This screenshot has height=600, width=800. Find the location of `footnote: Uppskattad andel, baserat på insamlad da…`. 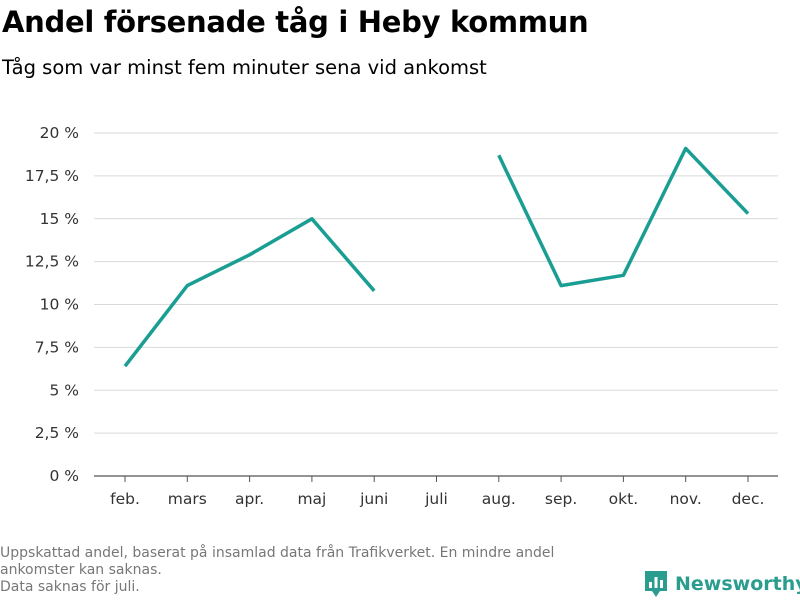

footnote: Uppskattad andel, baserat på insamlad da… is located at coordinates (320, 570).